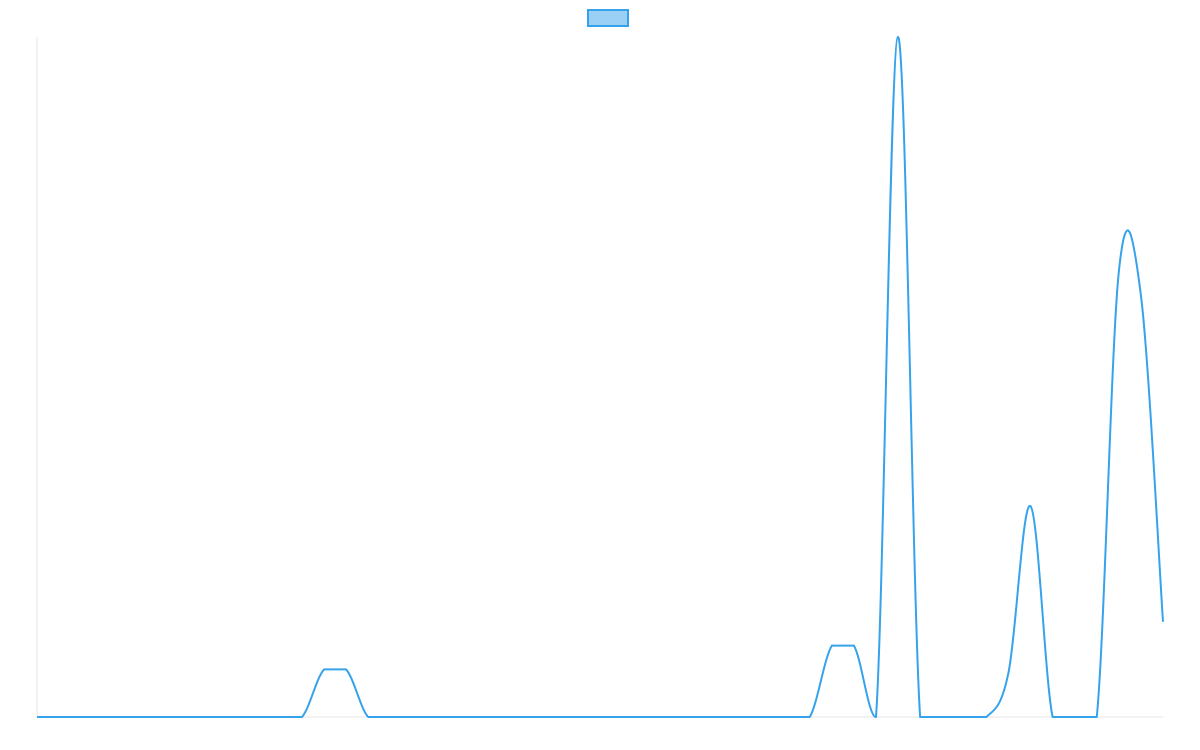 The image size is (1200, 750). I want to click on legend, so click(608, 18).